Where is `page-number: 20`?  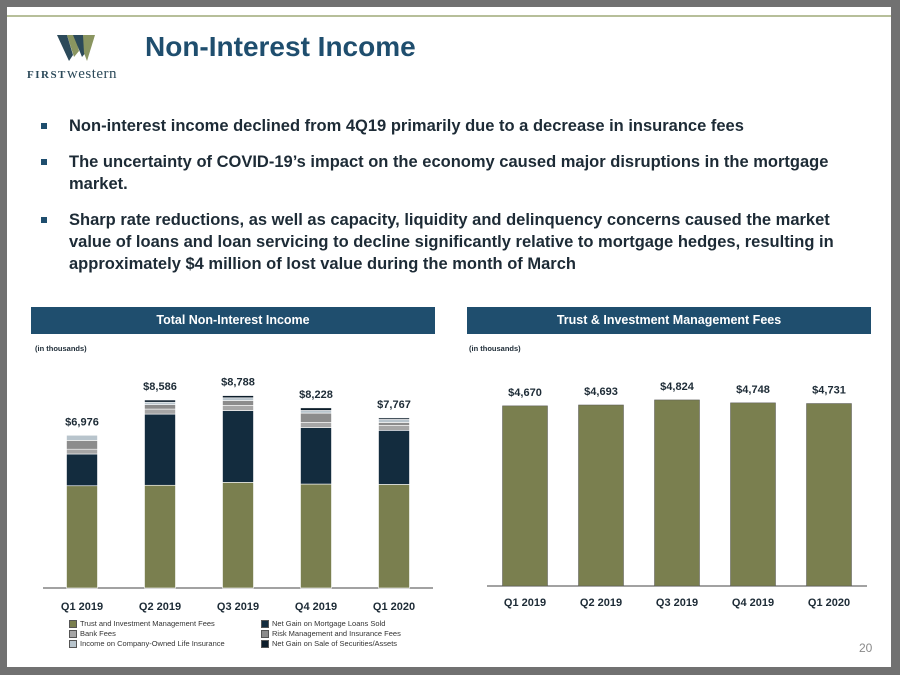 page-number: 20 is located at coordinates (866, 648).